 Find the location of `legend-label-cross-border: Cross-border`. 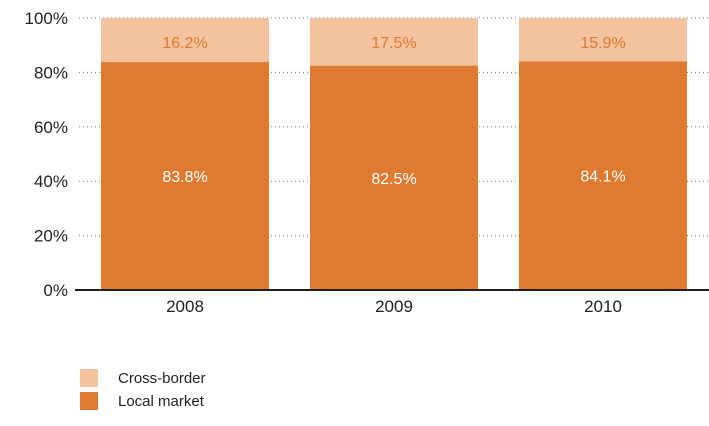

legend-label-cross-border: Cross-border is located at coordinates (162, 378).